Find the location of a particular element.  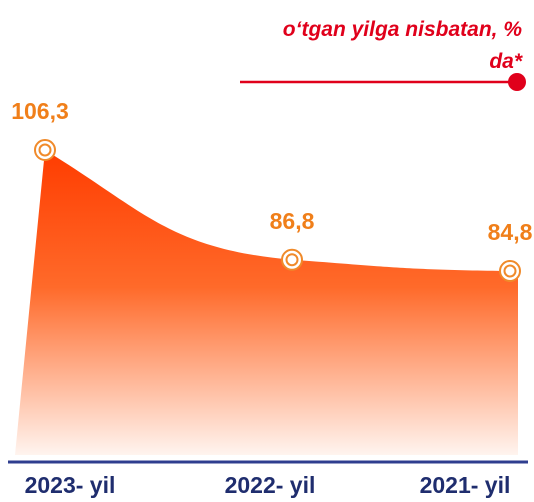

value-label: 84,8 is located at coordinates (510, 232).